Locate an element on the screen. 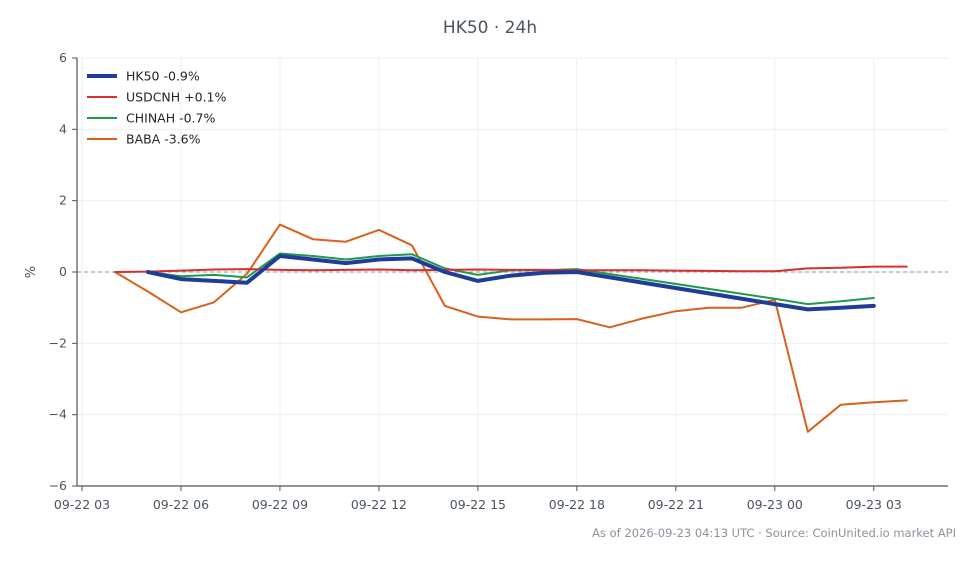  x-tick-label: 09-22 15 is located at coordinates (478, 504).